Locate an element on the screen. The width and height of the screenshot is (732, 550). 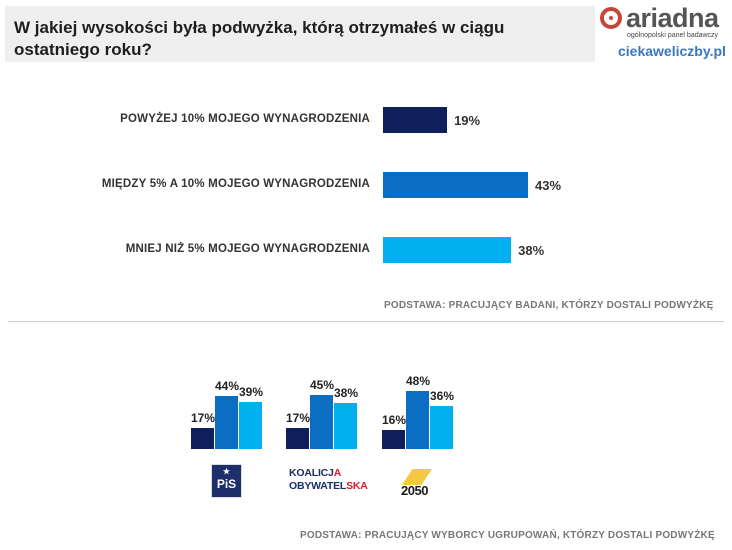
polska2050-logo-text: 2050 is located at coordinates (414, 490).